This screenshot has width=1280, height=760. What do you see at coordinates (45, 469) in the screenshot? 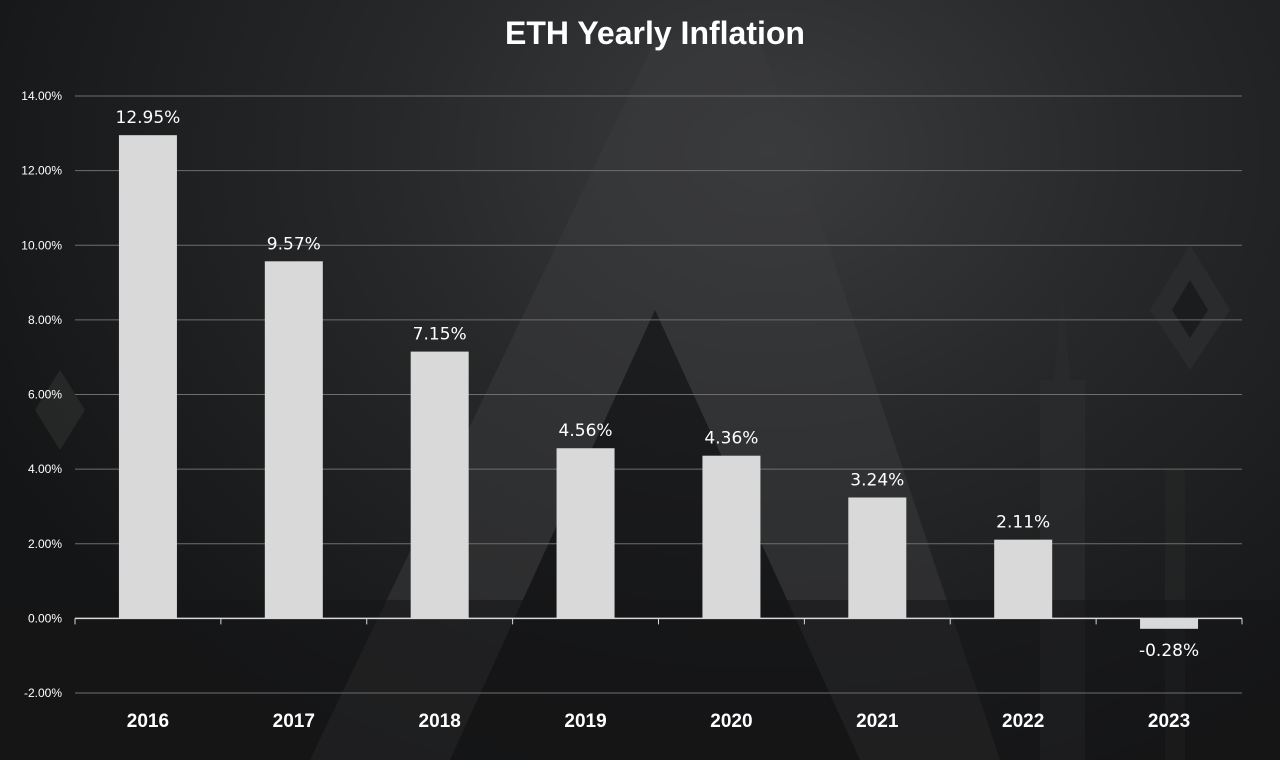
I see `y-tick-label: 4.00%` at bounding box center [45, 469].